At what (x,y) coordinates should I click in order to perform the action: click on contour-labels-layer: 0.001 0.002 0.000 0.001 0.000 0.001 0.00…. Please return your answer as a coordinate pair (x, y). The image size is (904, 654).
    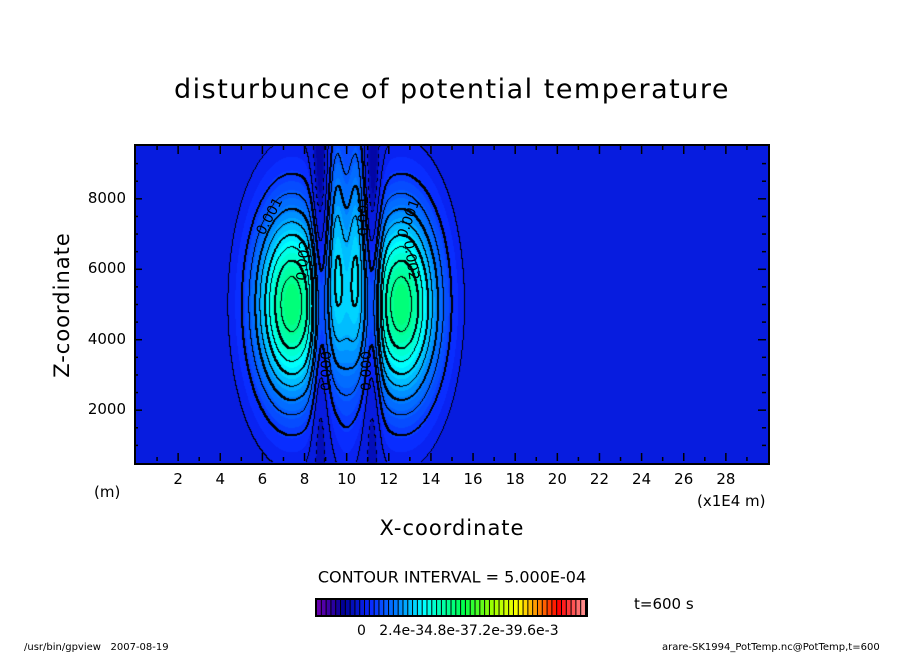
    Looking at the image, I should click on (338, 293).